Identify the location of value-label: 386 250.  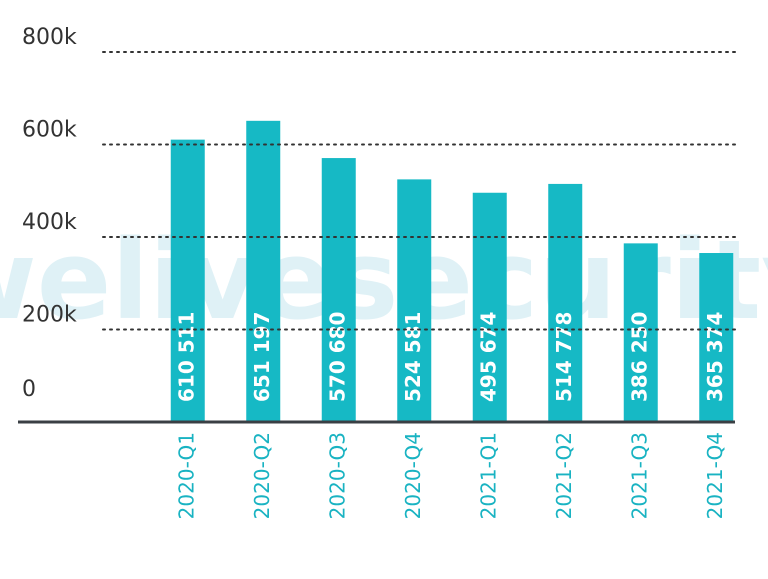
(639, 357).